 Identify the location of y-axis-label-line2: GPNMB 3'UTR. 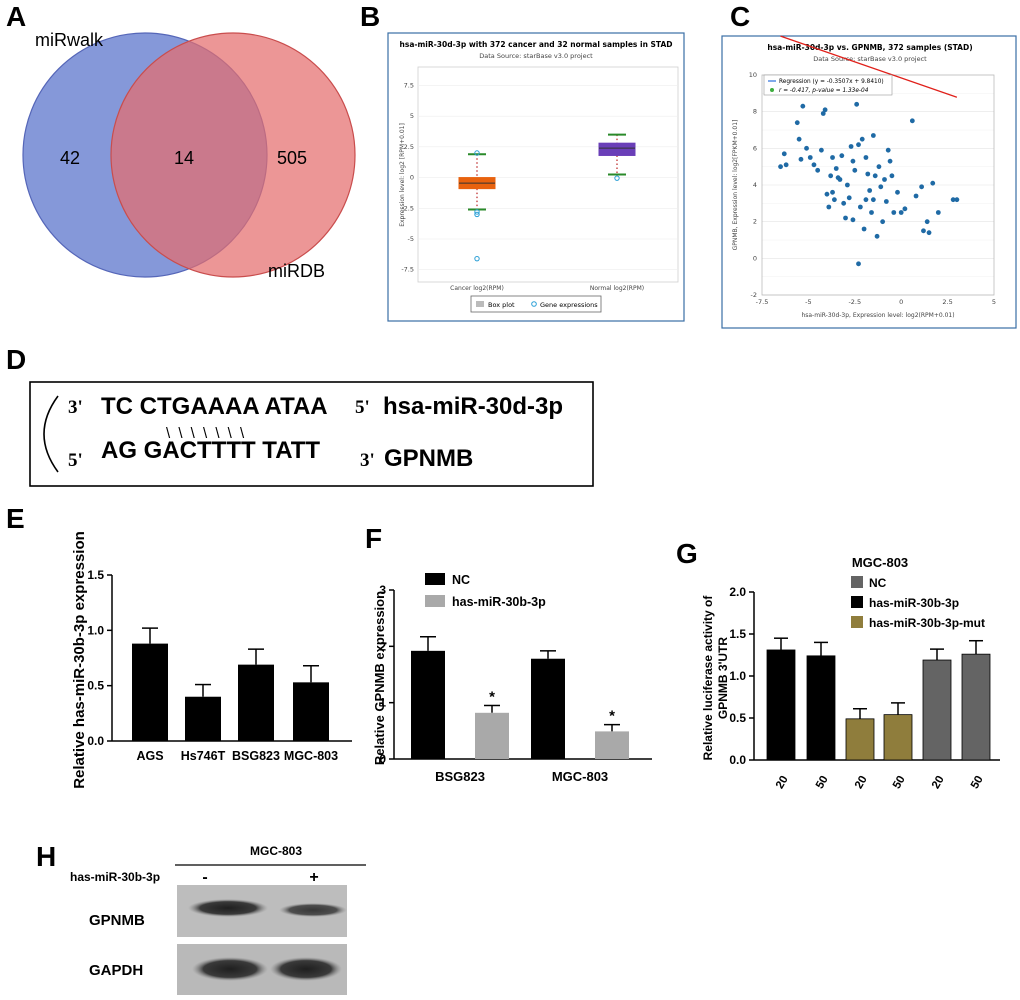
(723, 678).